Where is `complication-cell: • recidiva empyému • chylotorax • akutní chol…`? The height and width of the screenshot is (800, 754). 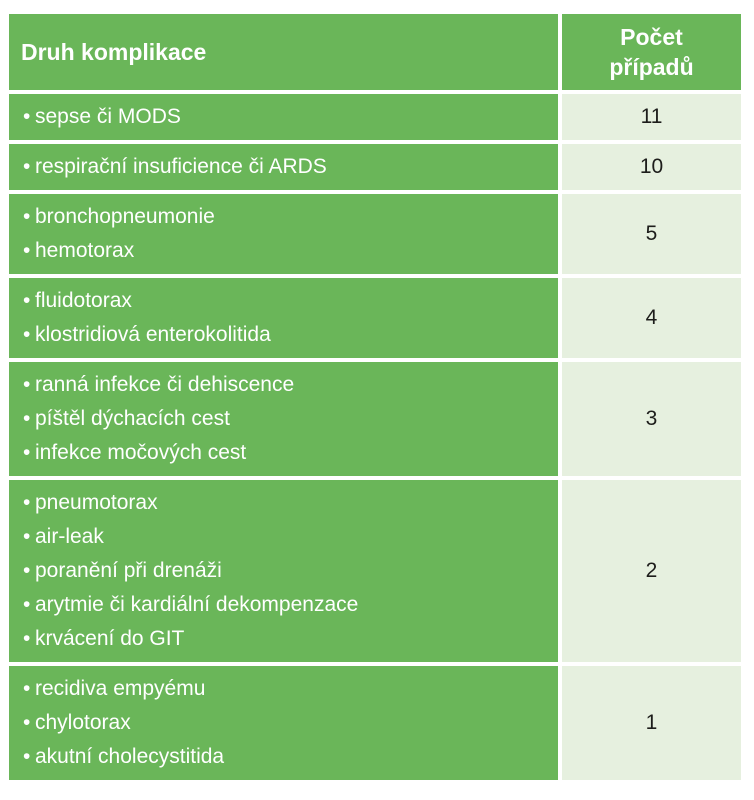
complication-cell: • recidiva empyému • chylotorax • akutní chol… is located at coordinates (285, 723).